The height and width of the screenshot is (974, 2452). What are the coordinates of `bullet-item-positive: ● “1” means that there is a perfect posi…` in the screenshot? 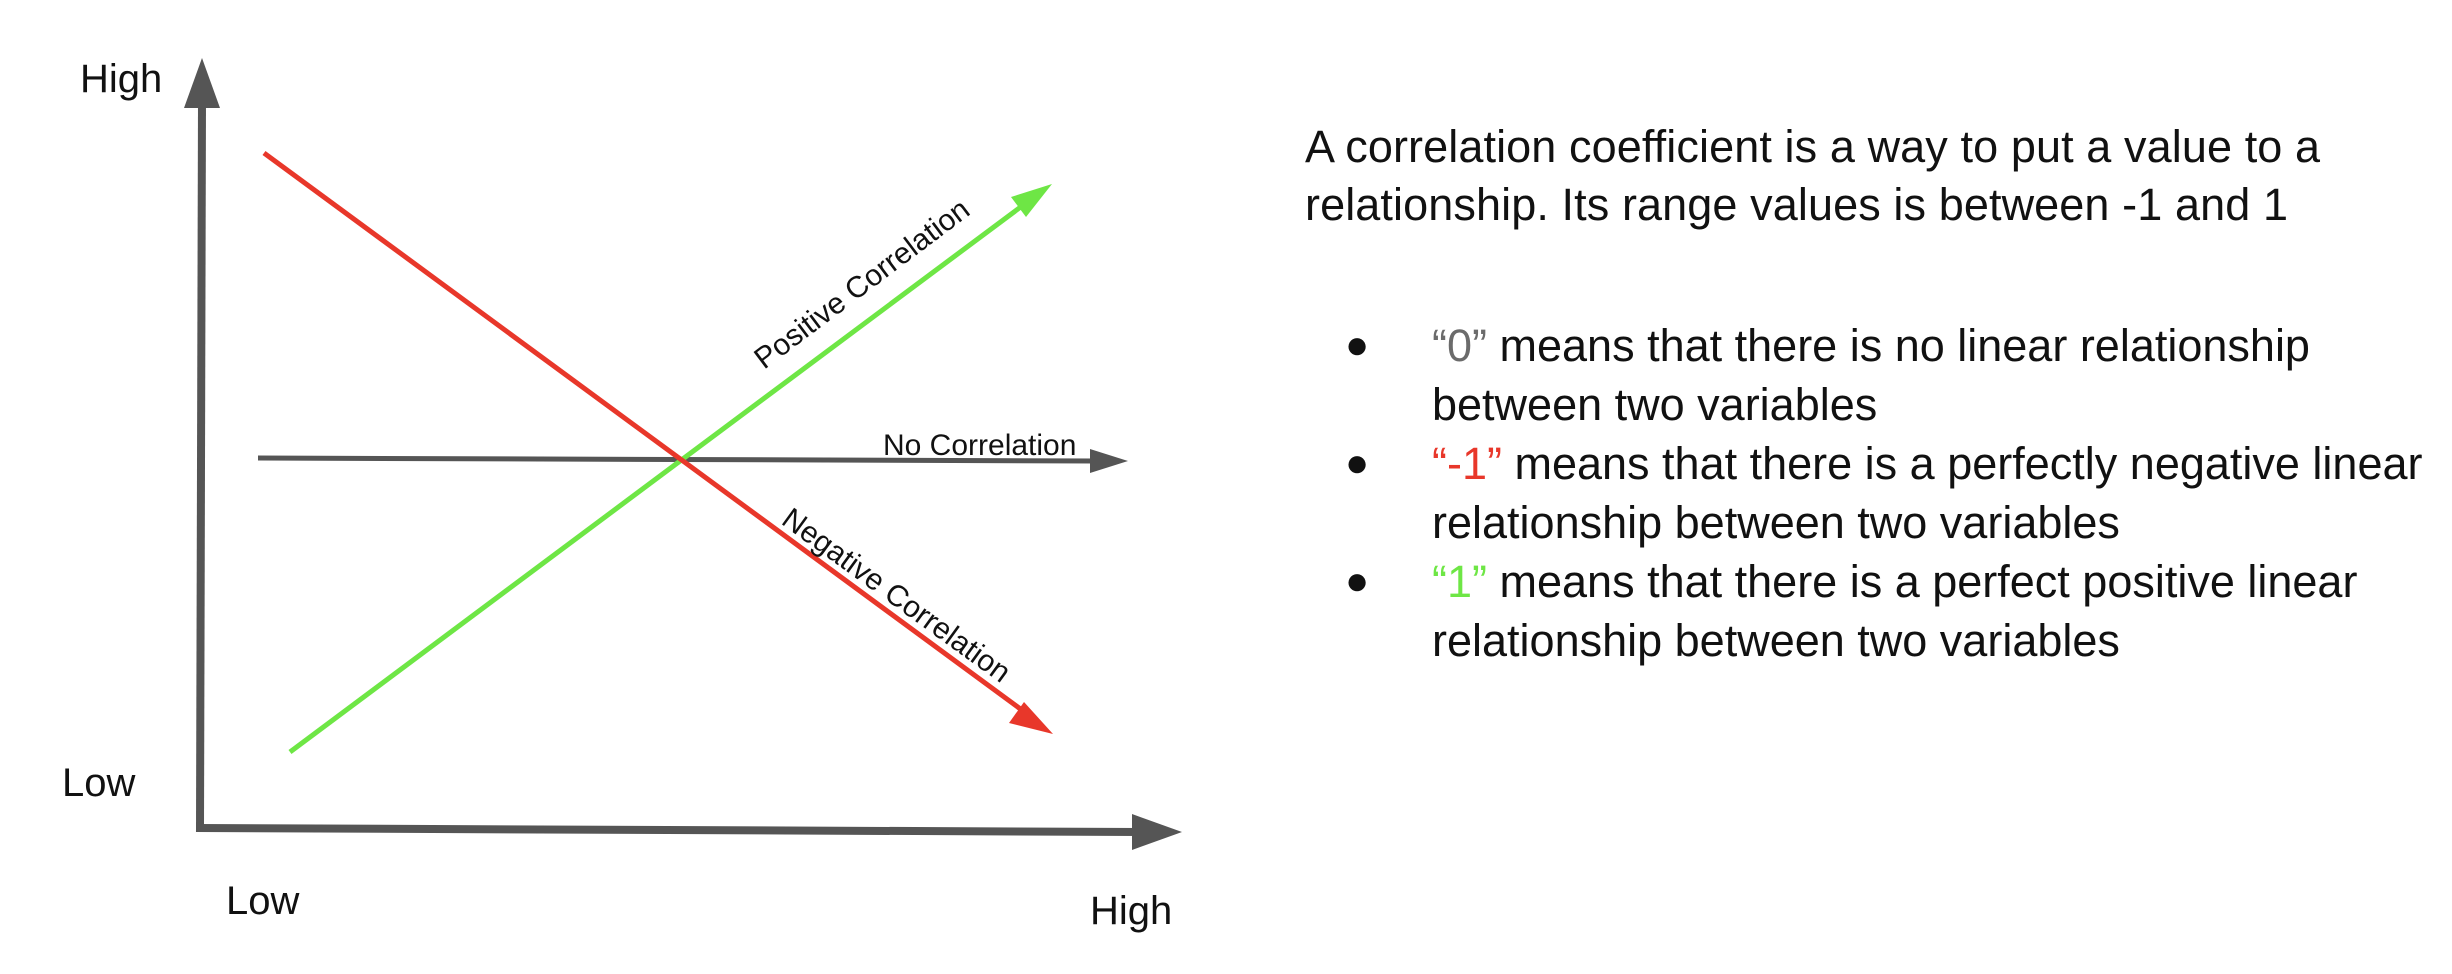 It's located at (1865, 611).